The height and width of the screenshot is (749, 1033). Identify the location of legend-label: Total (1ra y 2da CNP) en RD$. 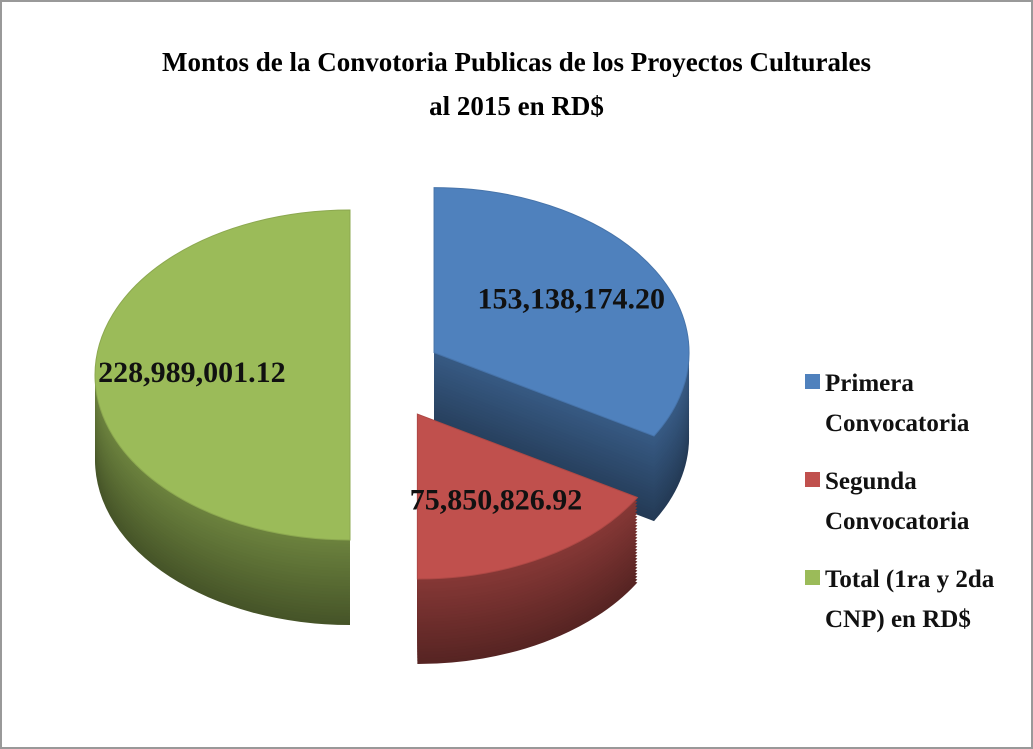
(910, 599).